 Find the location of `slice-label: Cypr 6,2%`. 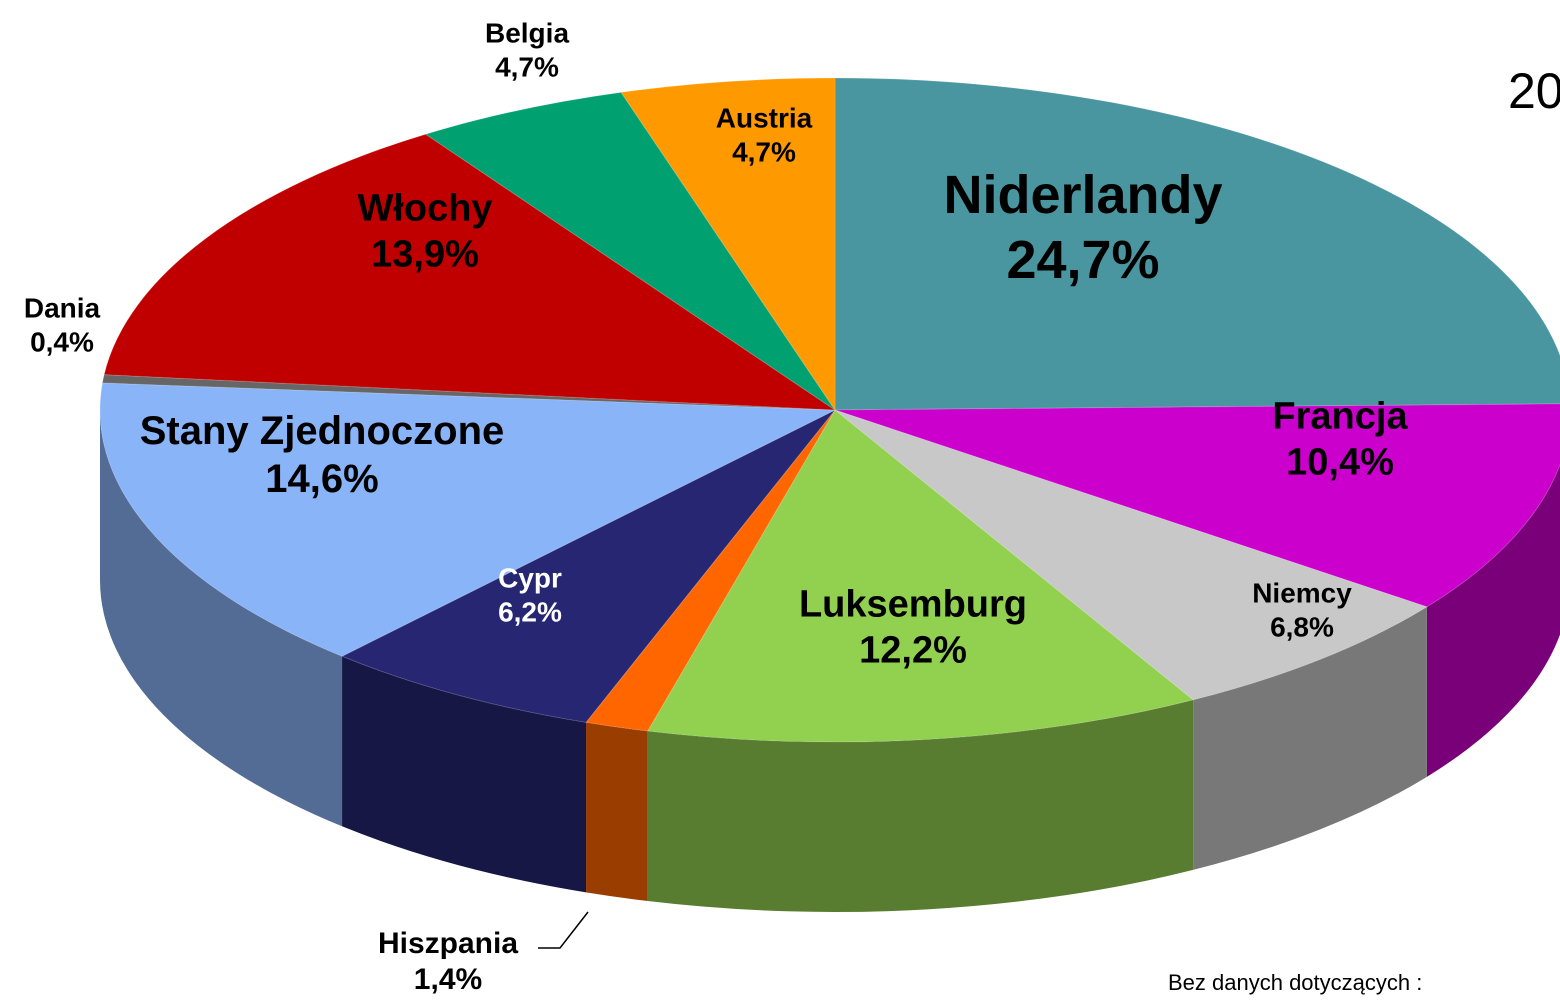

slice-label: Cypr 6,2% is located at coordinates (530, 594).